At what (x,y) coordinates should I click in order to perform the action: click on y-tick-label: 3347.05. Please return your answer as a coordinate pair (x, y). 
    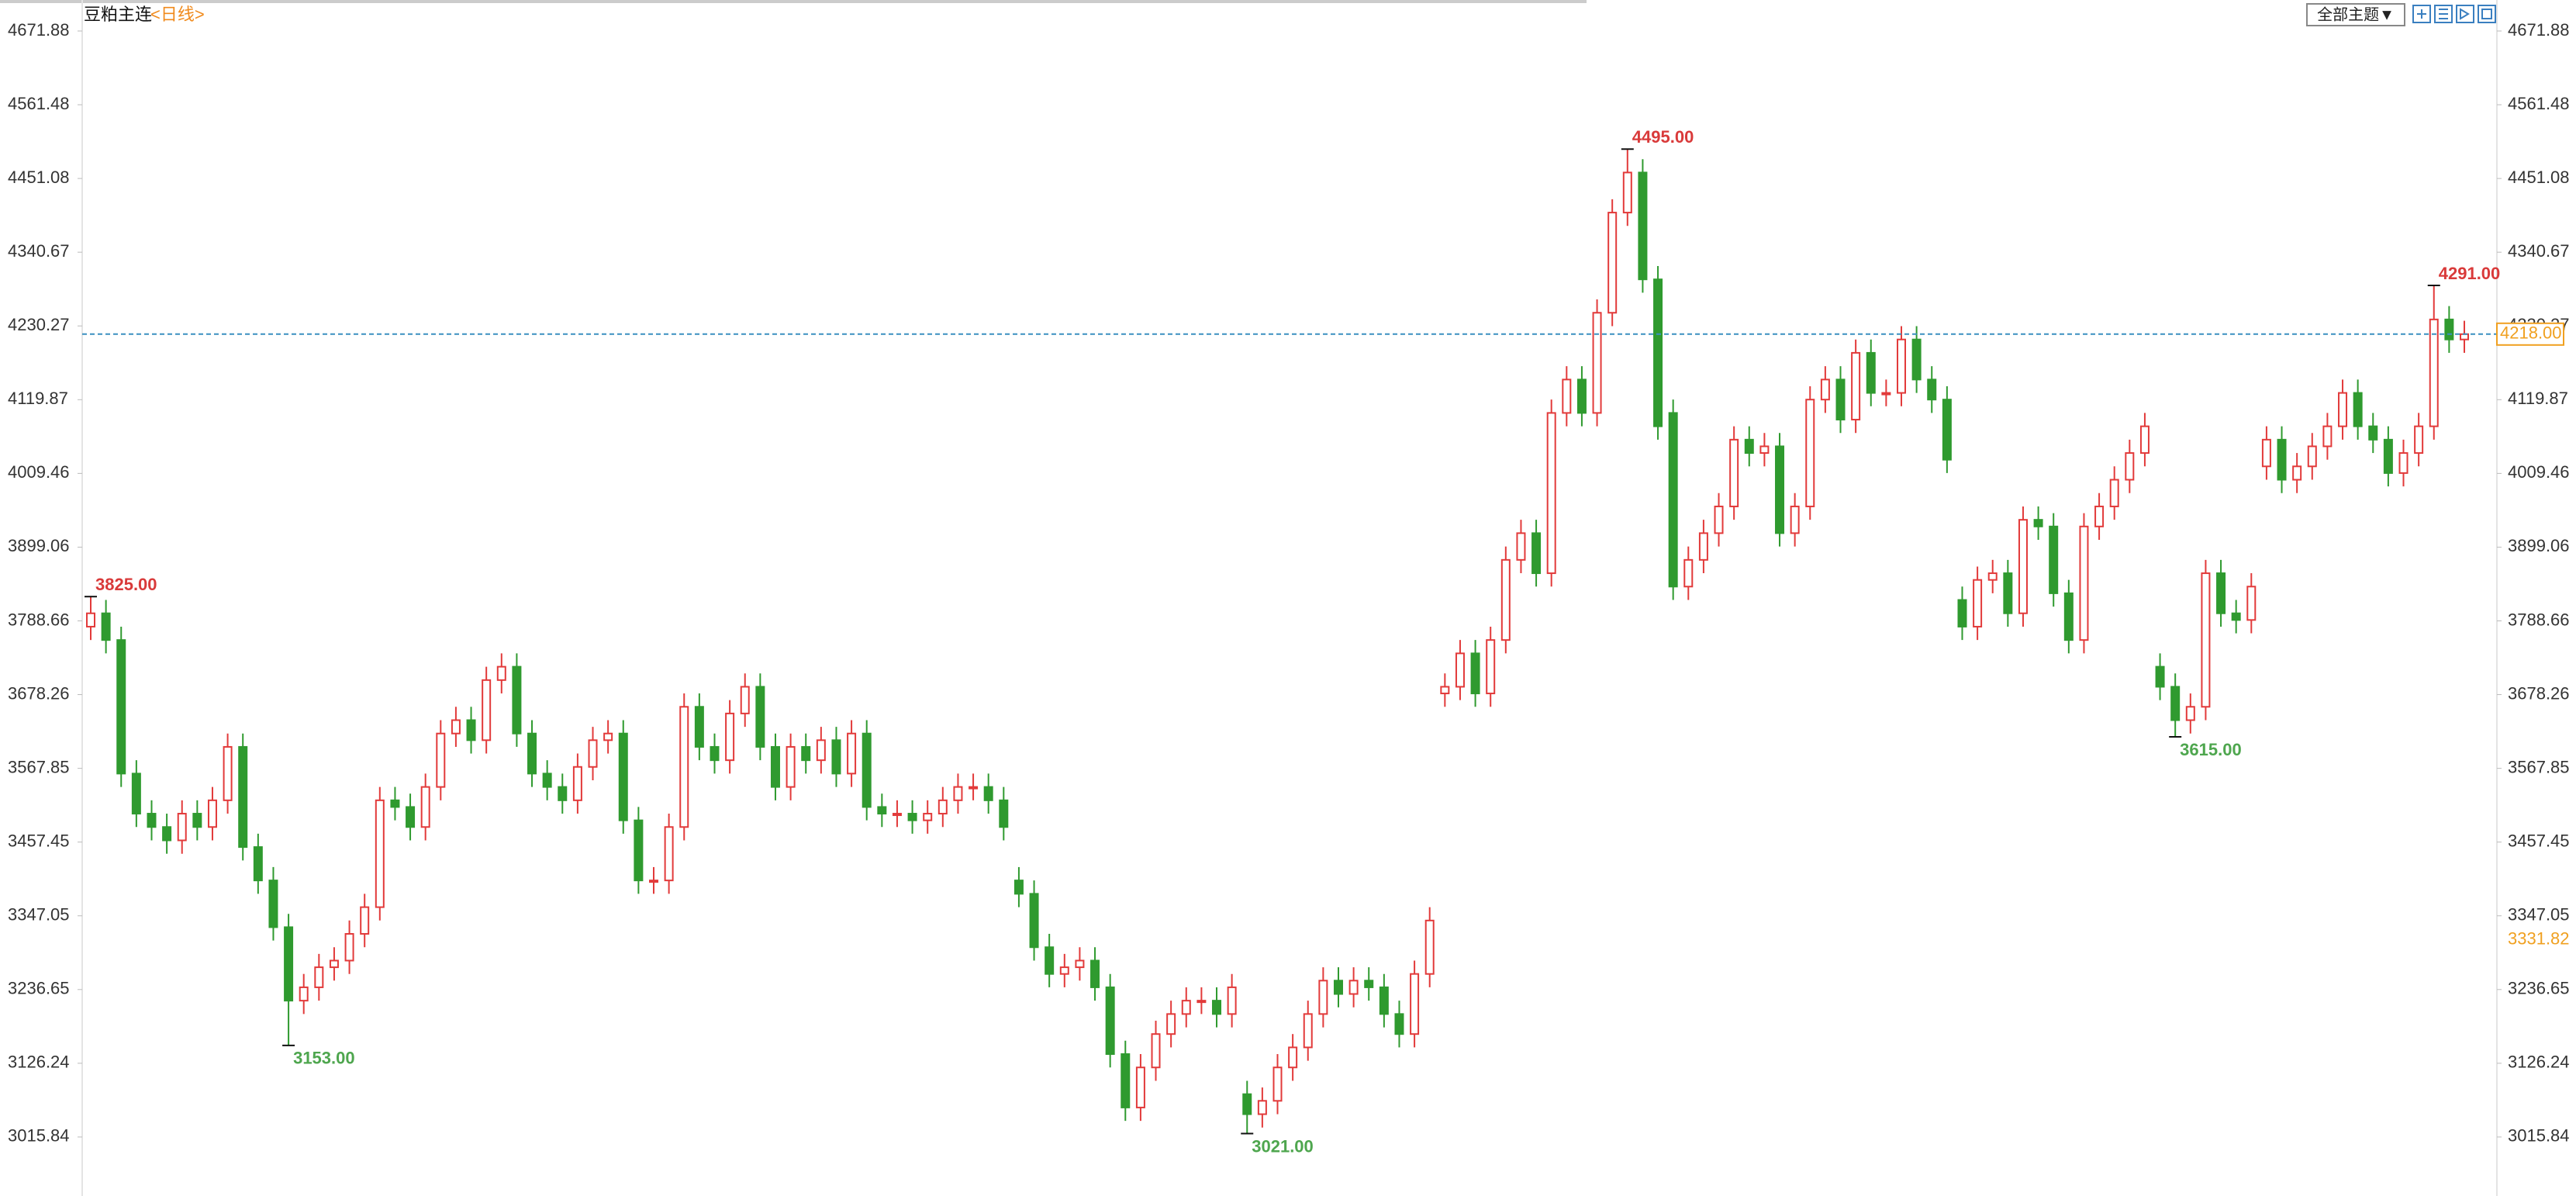
    Looking at the image, I should click on (39, 915).